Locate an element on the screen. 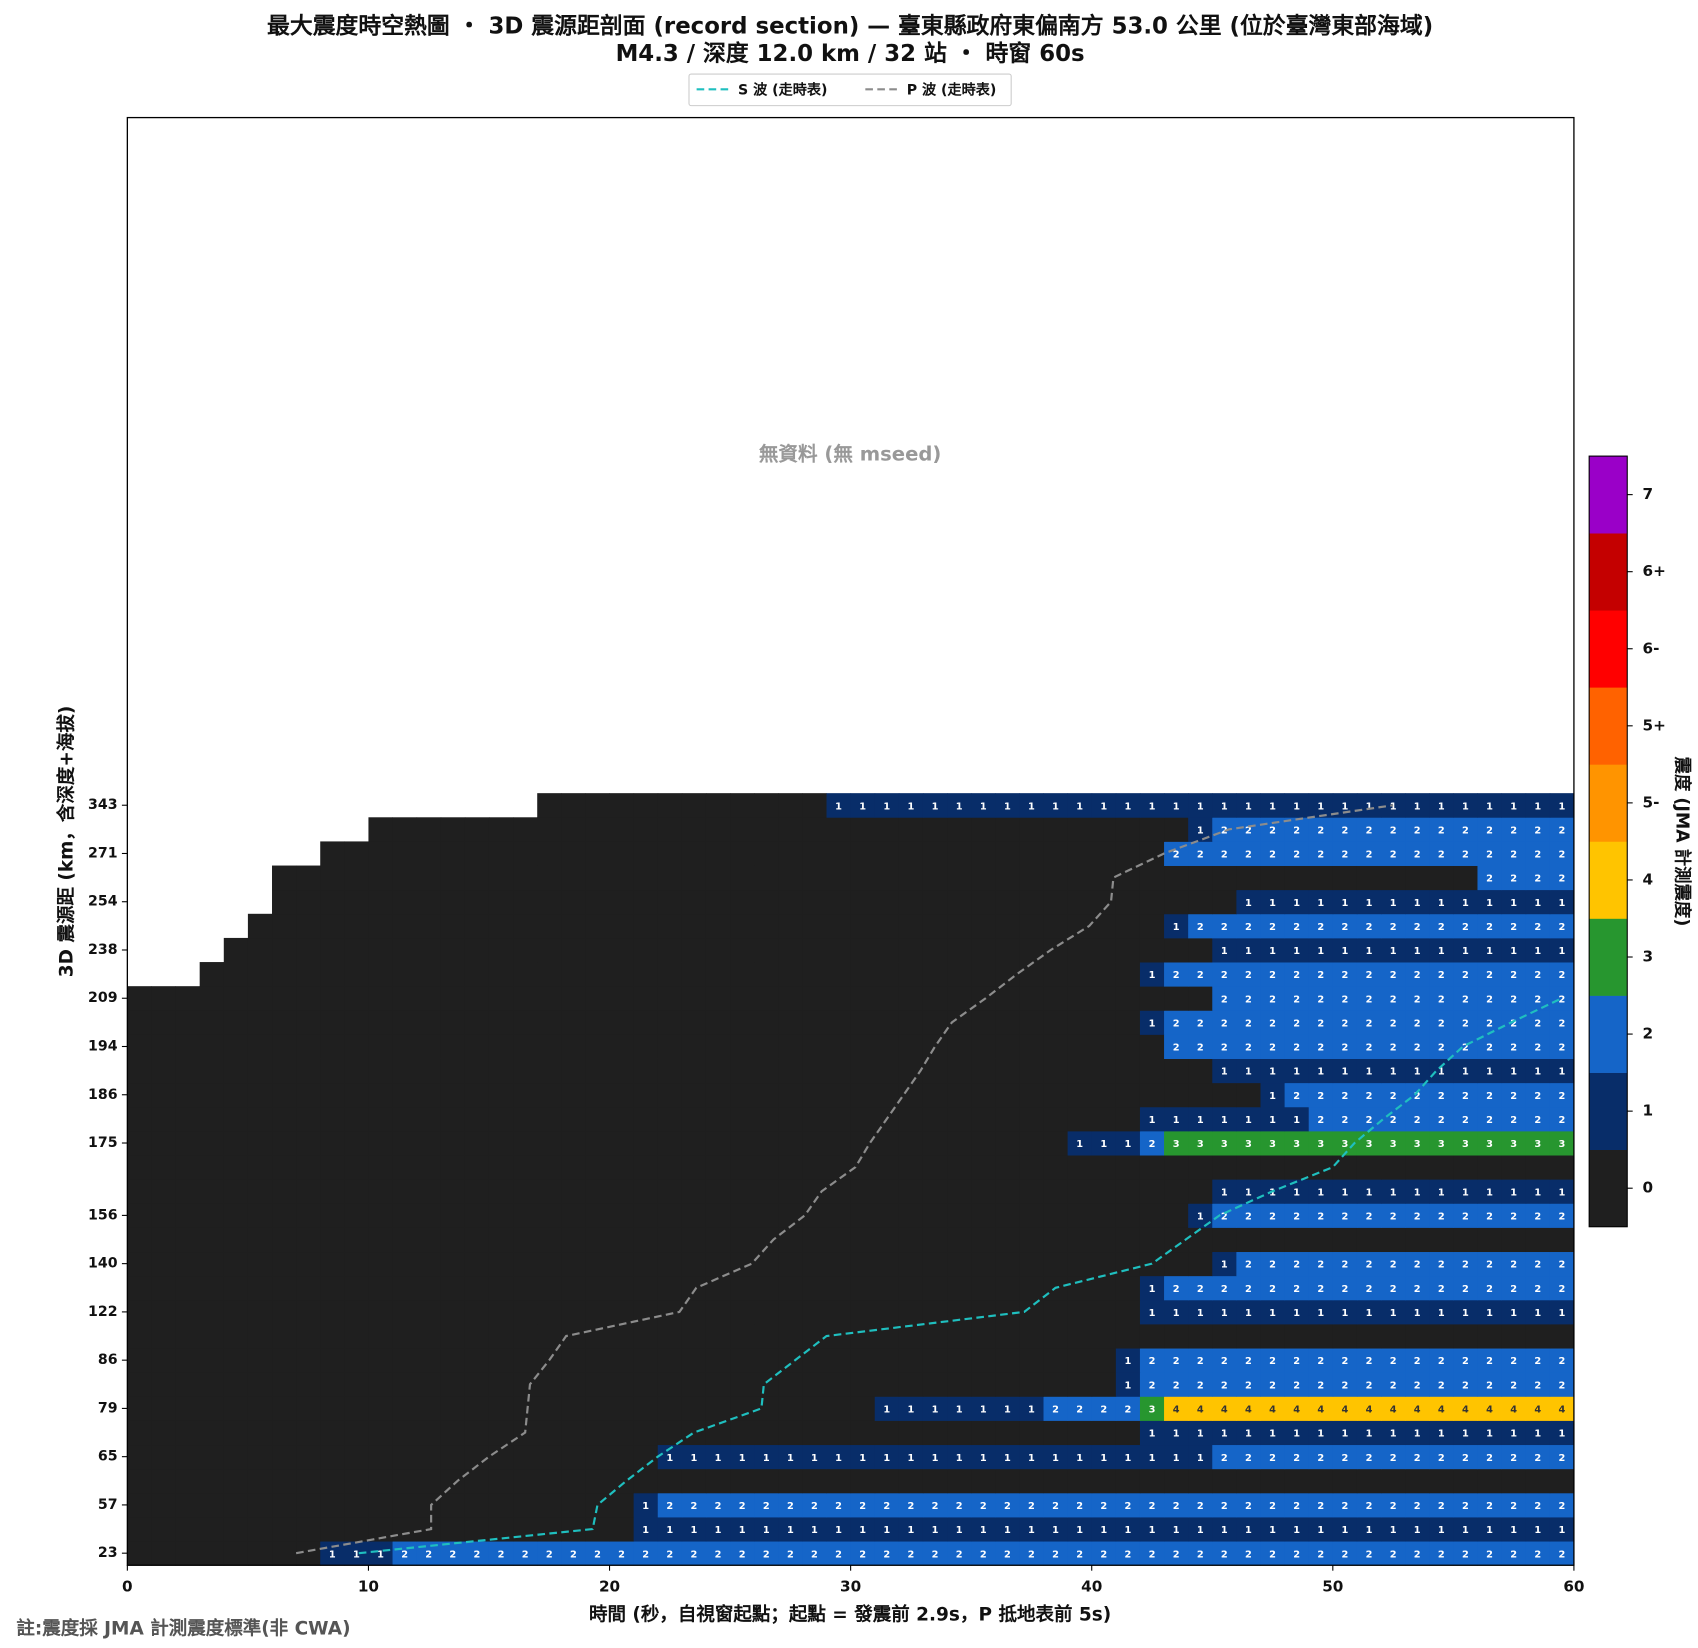  cell-label: 4 is located at coordinates (1417, 1410).